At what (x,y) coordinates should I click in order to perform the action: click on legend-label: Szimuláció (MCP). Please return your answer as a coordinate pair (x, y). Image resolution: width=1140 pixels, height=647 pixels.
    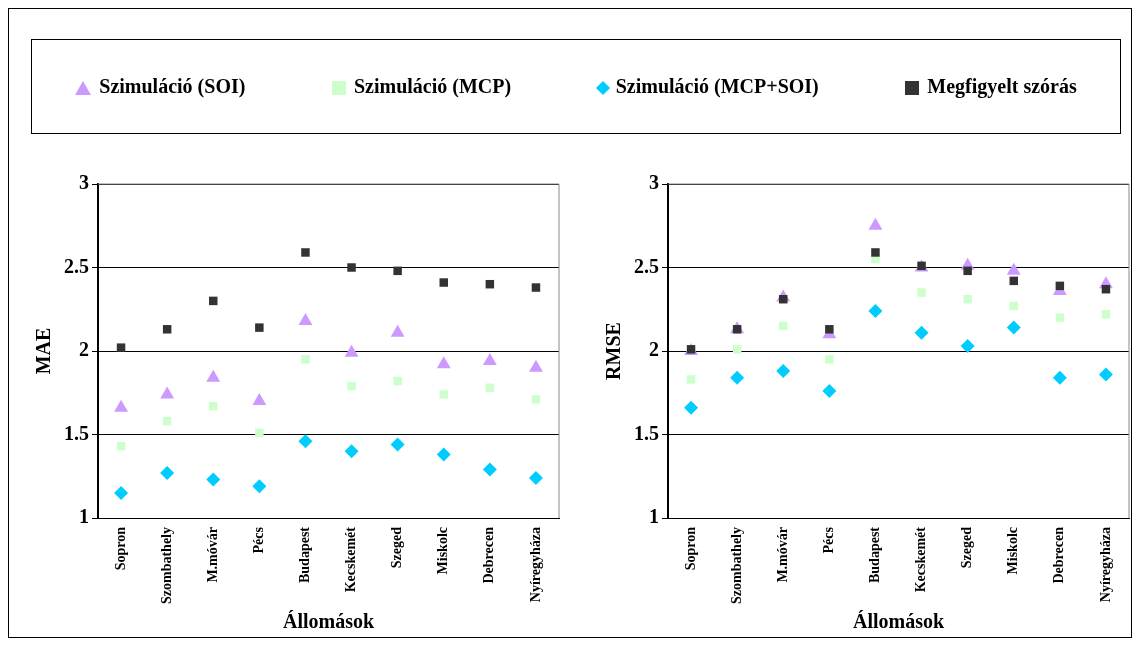
    Looking at the image, I should click on (432, 86).